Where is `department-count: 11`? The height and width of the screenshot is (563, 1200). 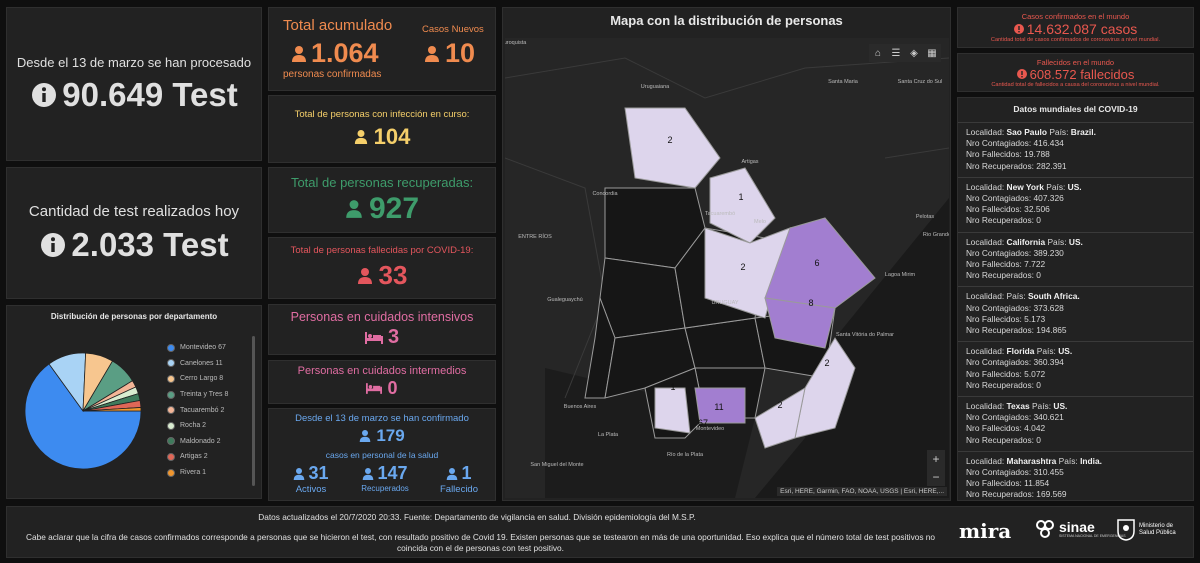
department-count: 11 is located at coordinates (718, 407).